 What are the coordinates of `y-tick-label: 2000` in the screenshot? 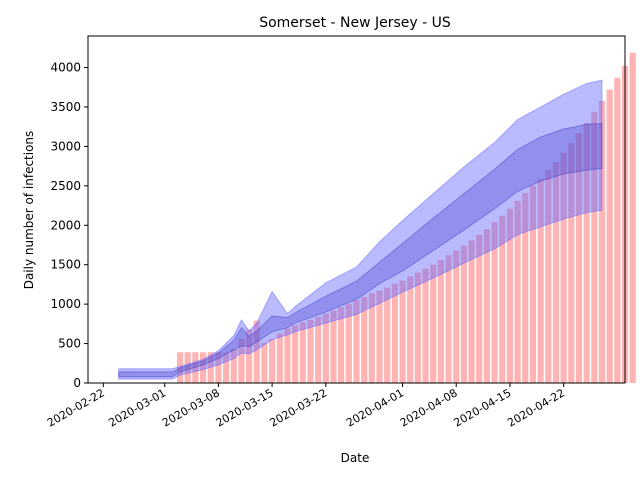 It's located at (65, 225).